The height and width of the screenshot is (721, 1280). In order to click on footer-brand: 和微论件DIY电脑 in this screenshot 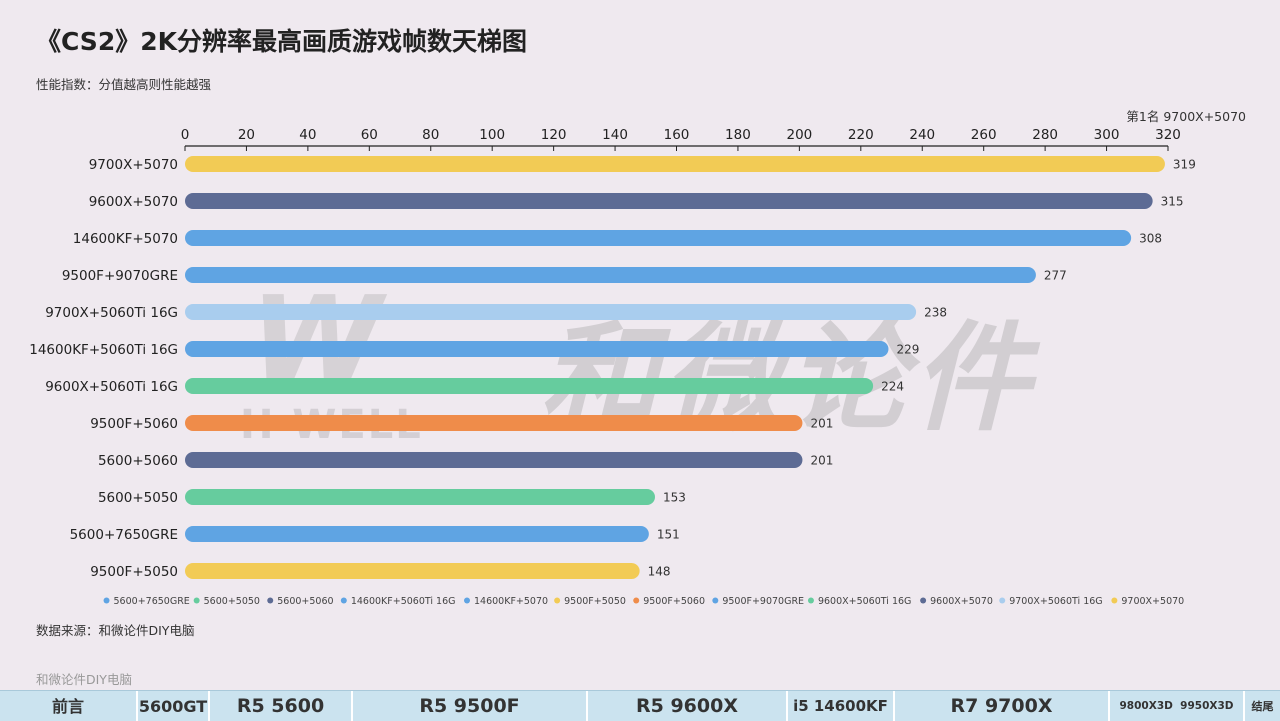, I will do `click(84, 679)`.